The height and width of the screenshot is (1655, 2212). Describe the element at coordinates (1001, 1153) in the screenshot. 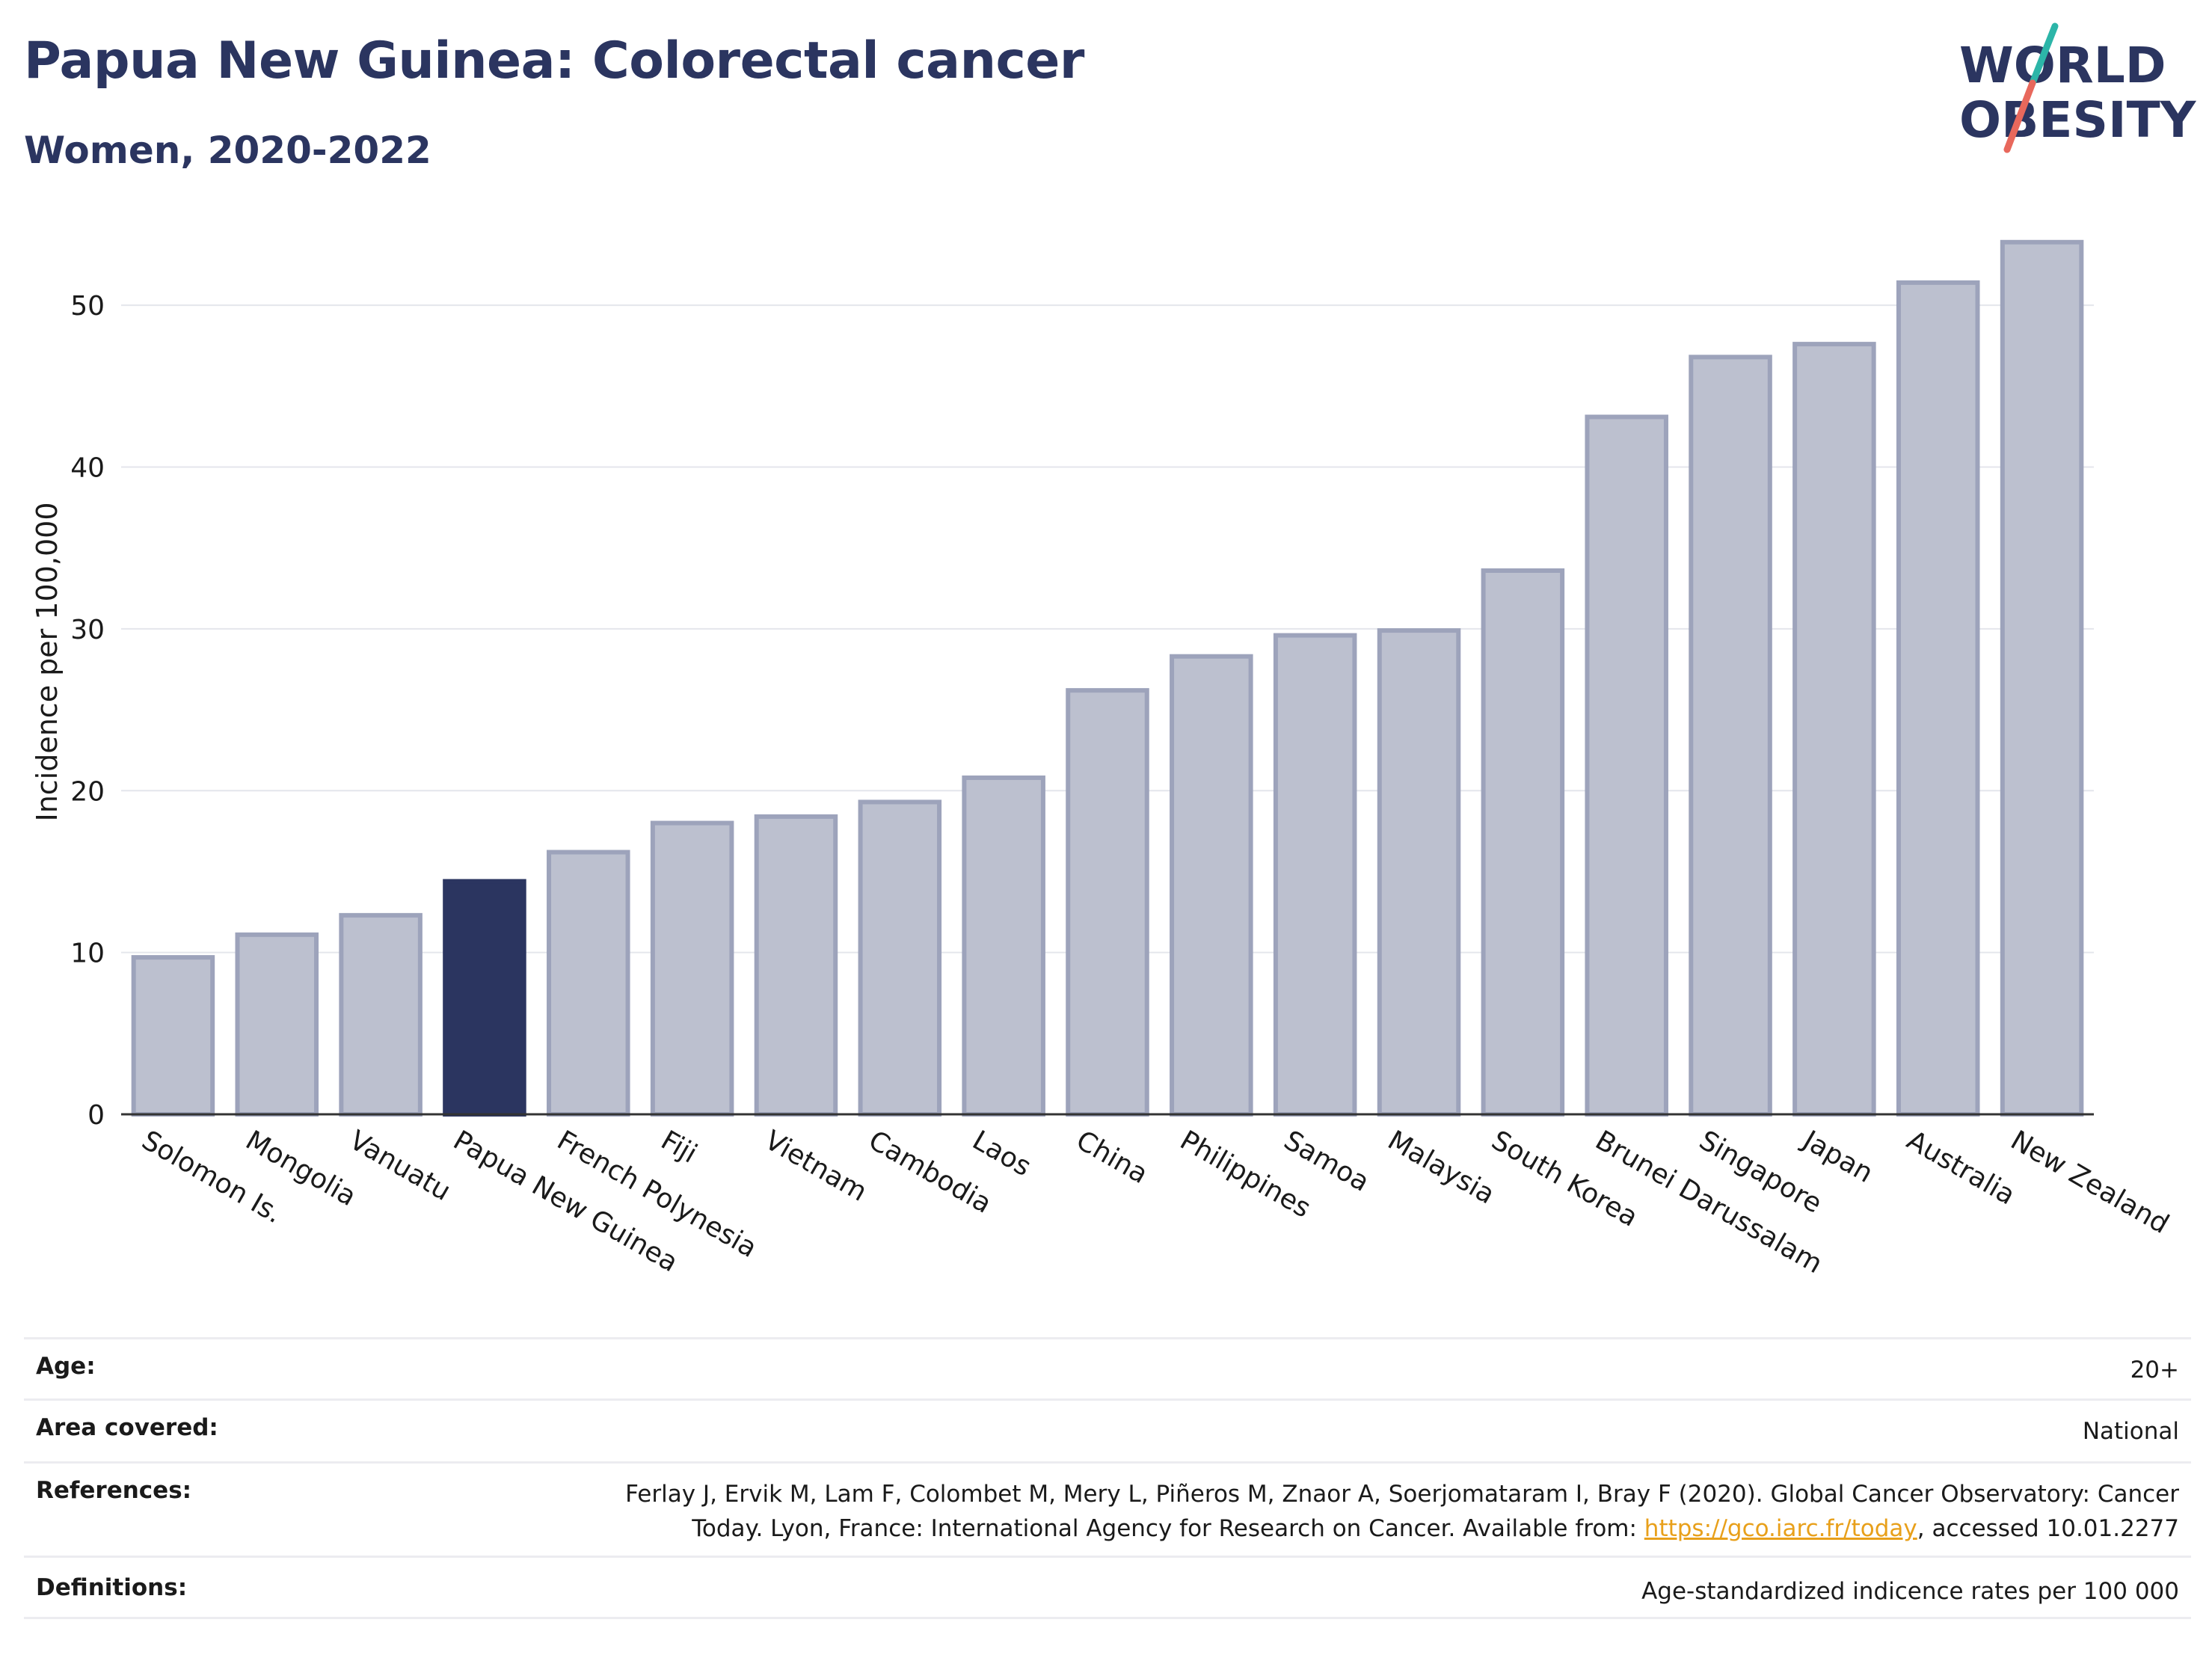

I see `x-tick-label: Laos` at that location.